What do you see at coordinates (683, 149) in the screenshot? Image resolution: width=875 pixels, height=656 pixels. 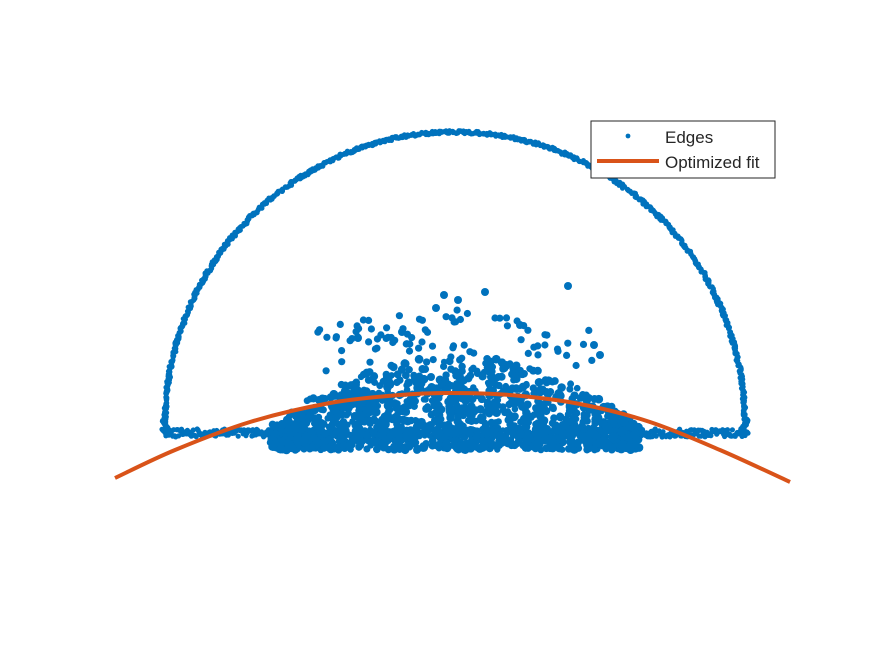 I see `legend: Edges Optimized fit` at bounding box center [683, 149].